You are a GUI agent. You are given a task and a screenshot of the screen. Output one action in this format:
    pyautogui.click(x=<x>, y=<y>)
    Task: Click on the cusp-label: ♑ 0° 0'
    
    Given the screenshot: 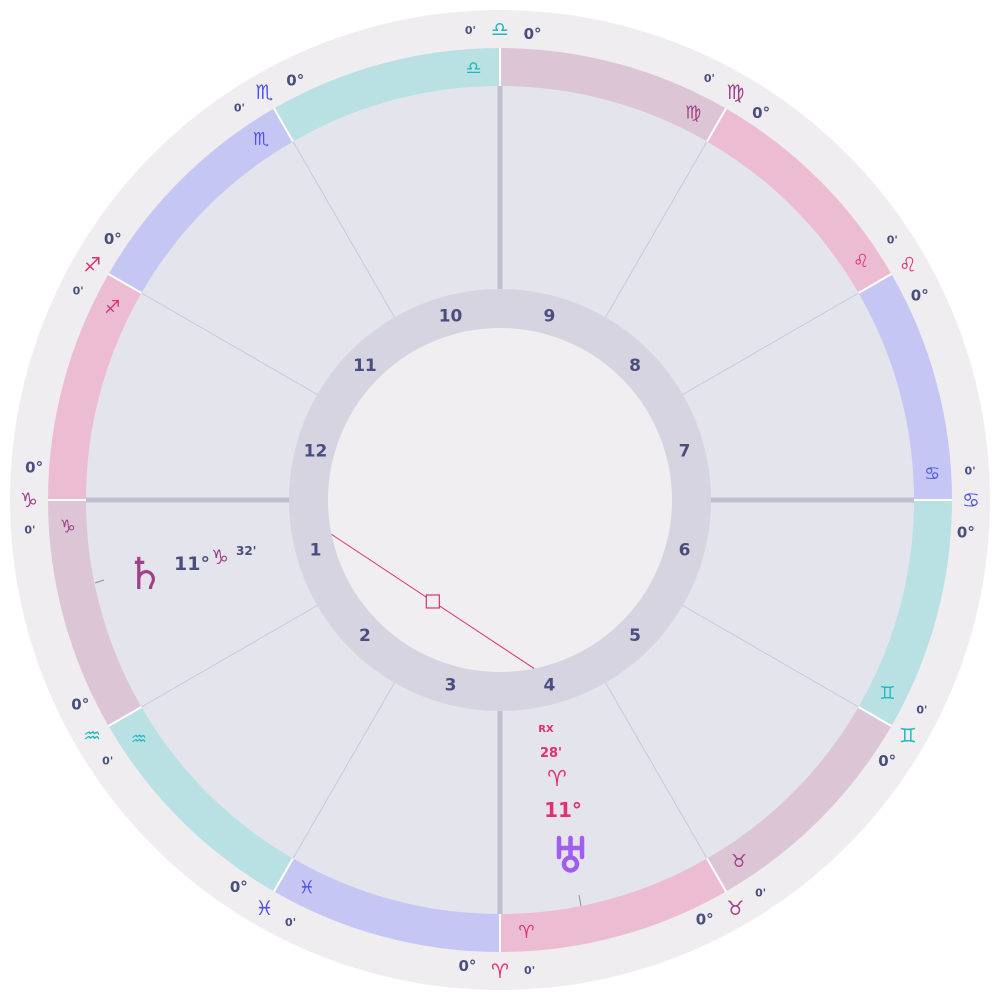 What is the action you would take?
    pyautogui.click(x=31, y=497)
    